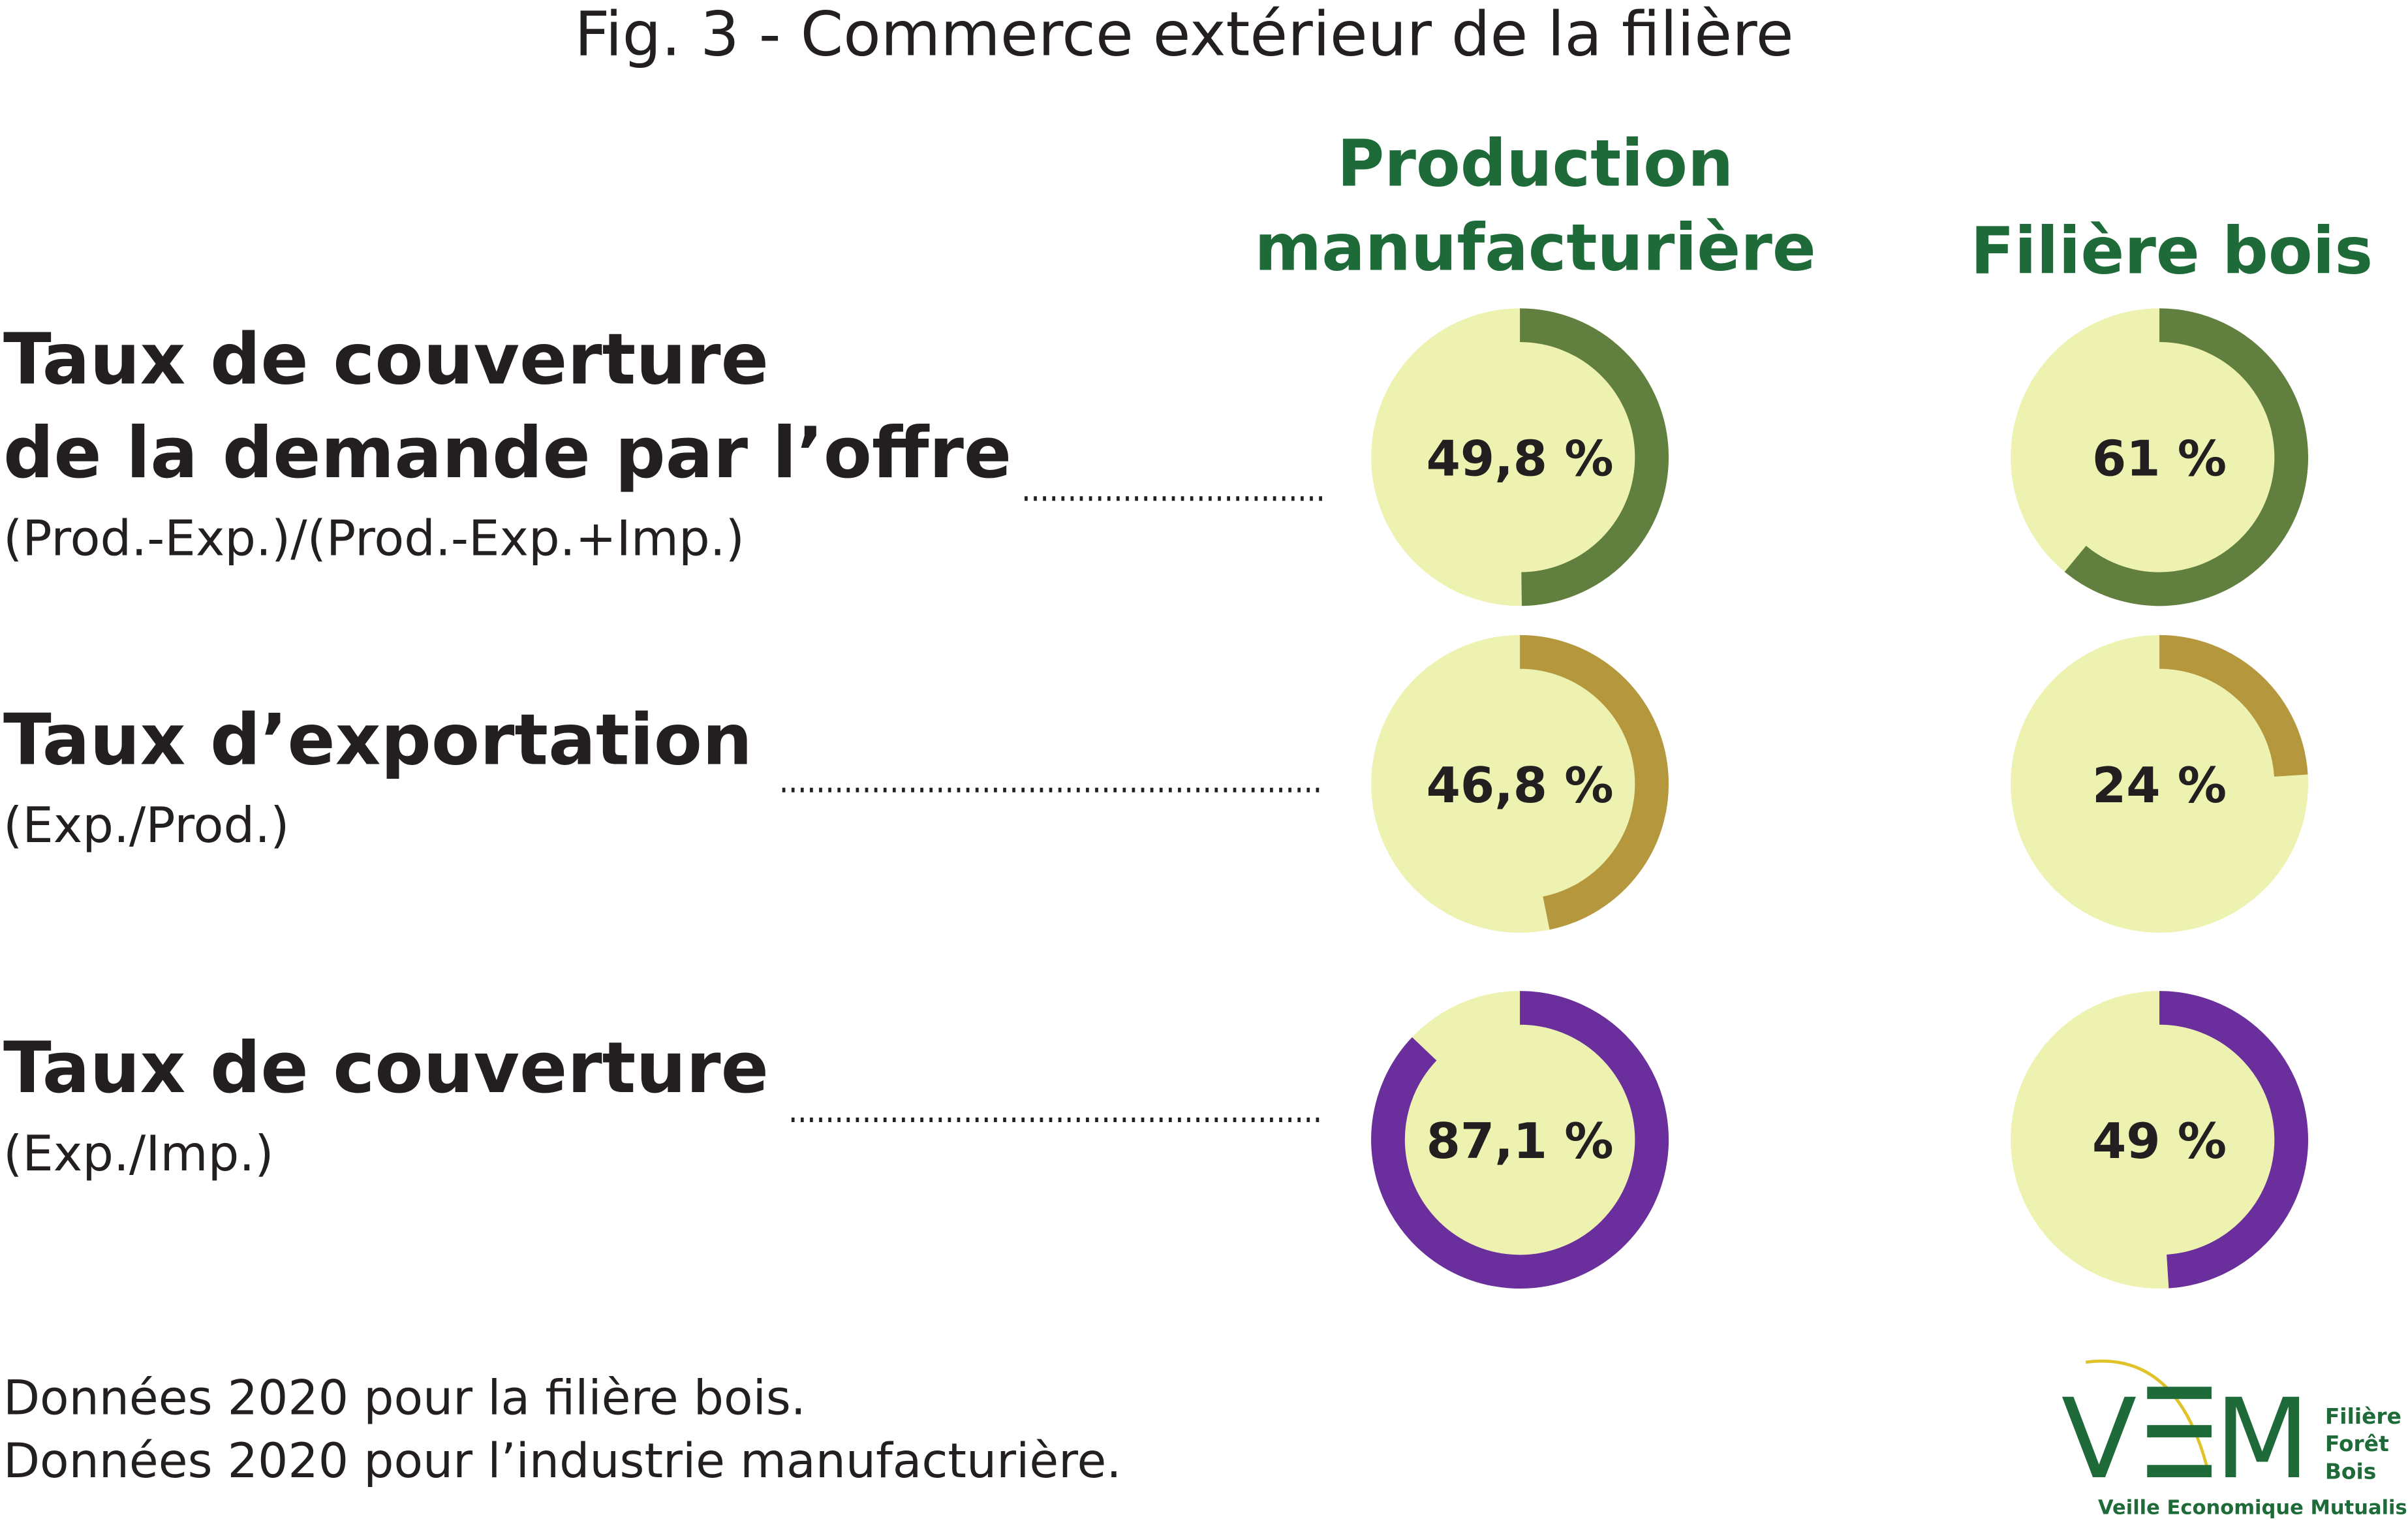  What do you see at coordinates (404, 1398) in the screenshot?
I see `footnote: Données 2020 pour la filière bois.` at bounding box center [404, 1398].